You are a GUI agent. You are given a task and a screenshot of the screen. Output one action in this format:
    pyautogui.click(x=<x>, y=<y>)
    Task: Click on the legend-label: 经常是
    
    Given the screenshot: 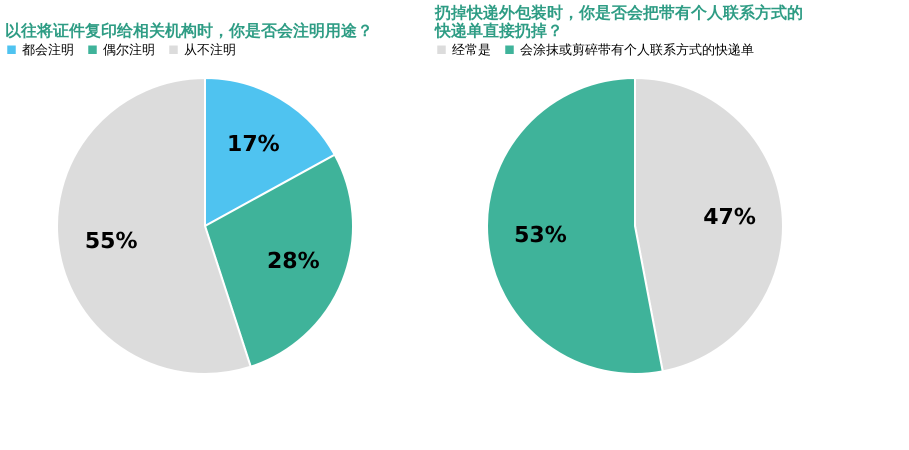 What is the action you would take?
    pyautogui.click(x=471, y=50)
    